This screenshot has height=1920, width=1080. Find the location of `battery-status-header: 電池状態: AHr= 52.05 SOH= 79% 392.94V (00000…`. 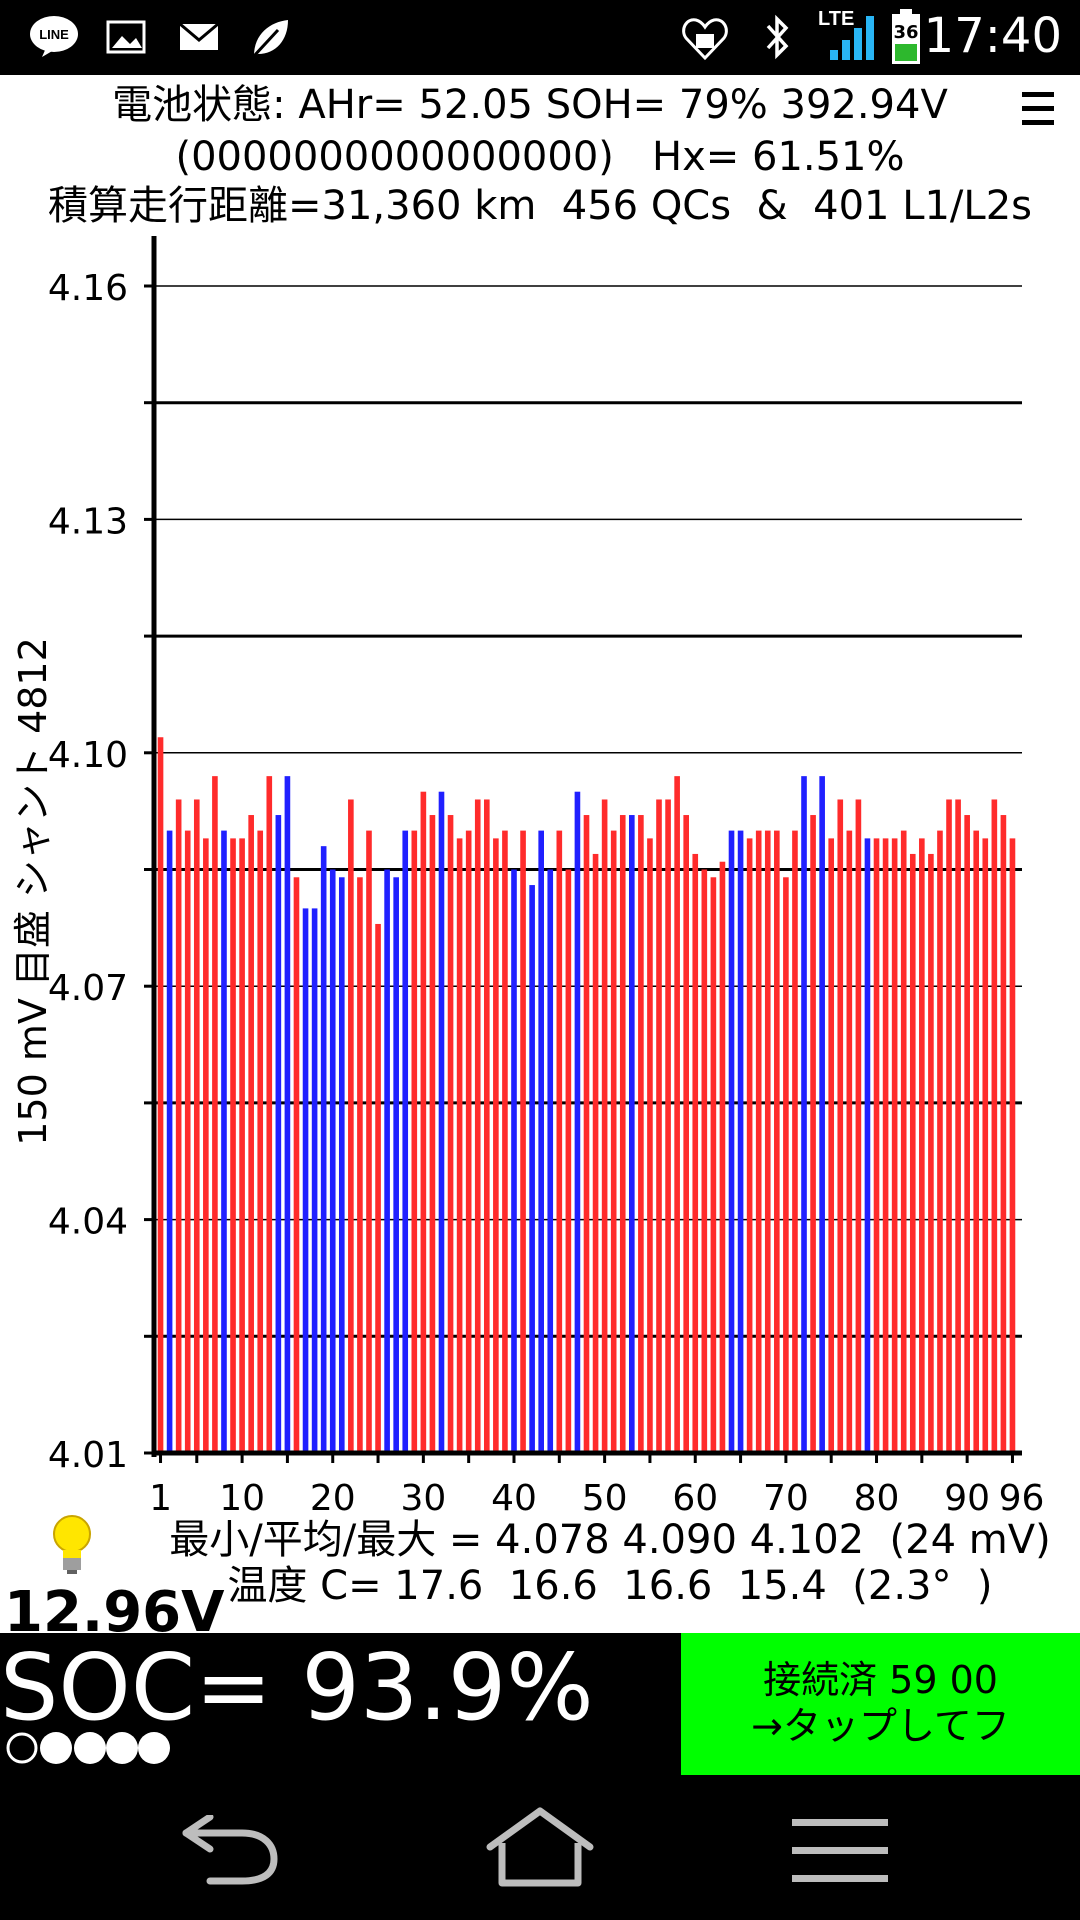

battery-status-header: 電池状態: AHr= 52.05 SOH= 79% 392.94V (00000… is located at coordinates (540, 155).